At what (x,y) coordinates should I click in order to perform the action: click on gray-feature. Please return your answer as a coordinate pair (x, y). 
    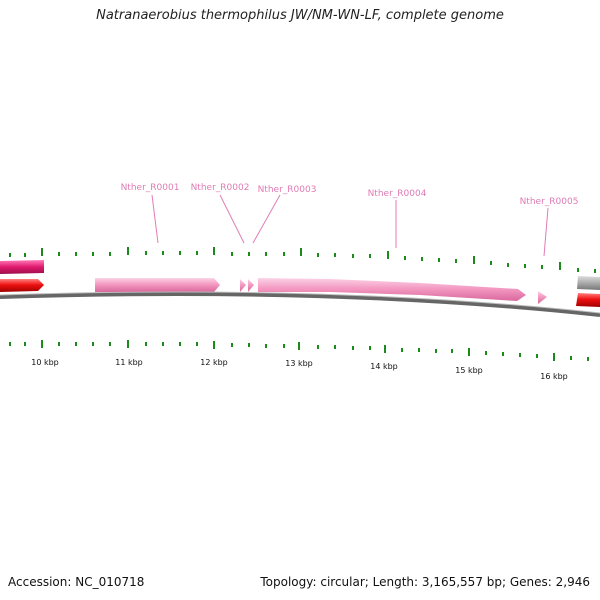
    Looking at the image, I should click on (588, 283).